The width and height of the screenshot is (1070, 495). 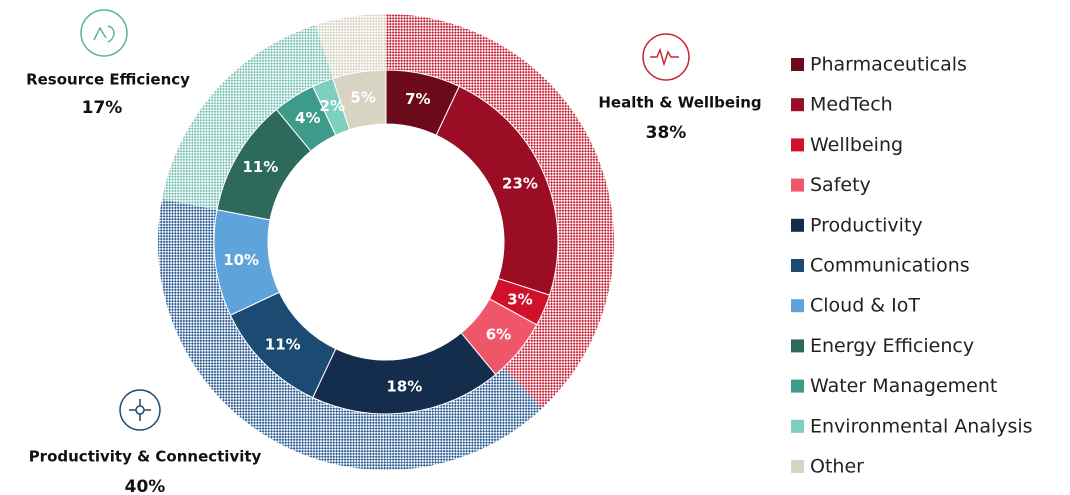 What do you see at coordinates (241, 260) in the screenshot?
I see `segment-label: 10%` at bounding box center [241, 260].